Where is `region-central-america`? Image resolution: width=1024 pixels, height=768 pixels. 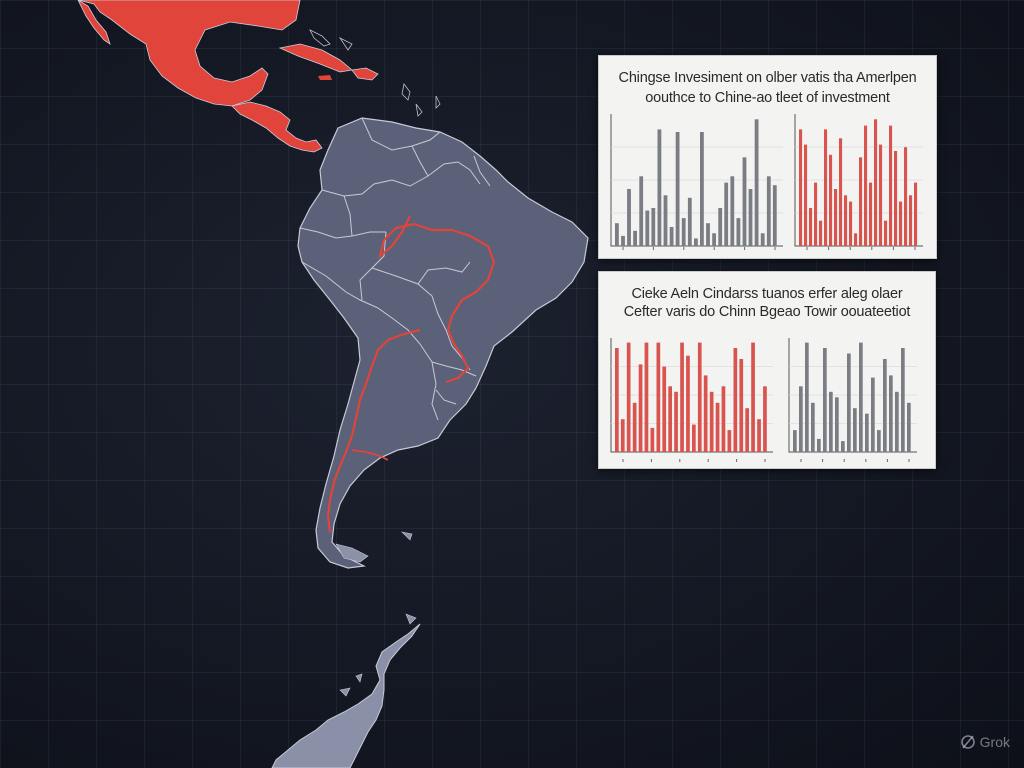
region-central-america is located at coordinates (277, 127).